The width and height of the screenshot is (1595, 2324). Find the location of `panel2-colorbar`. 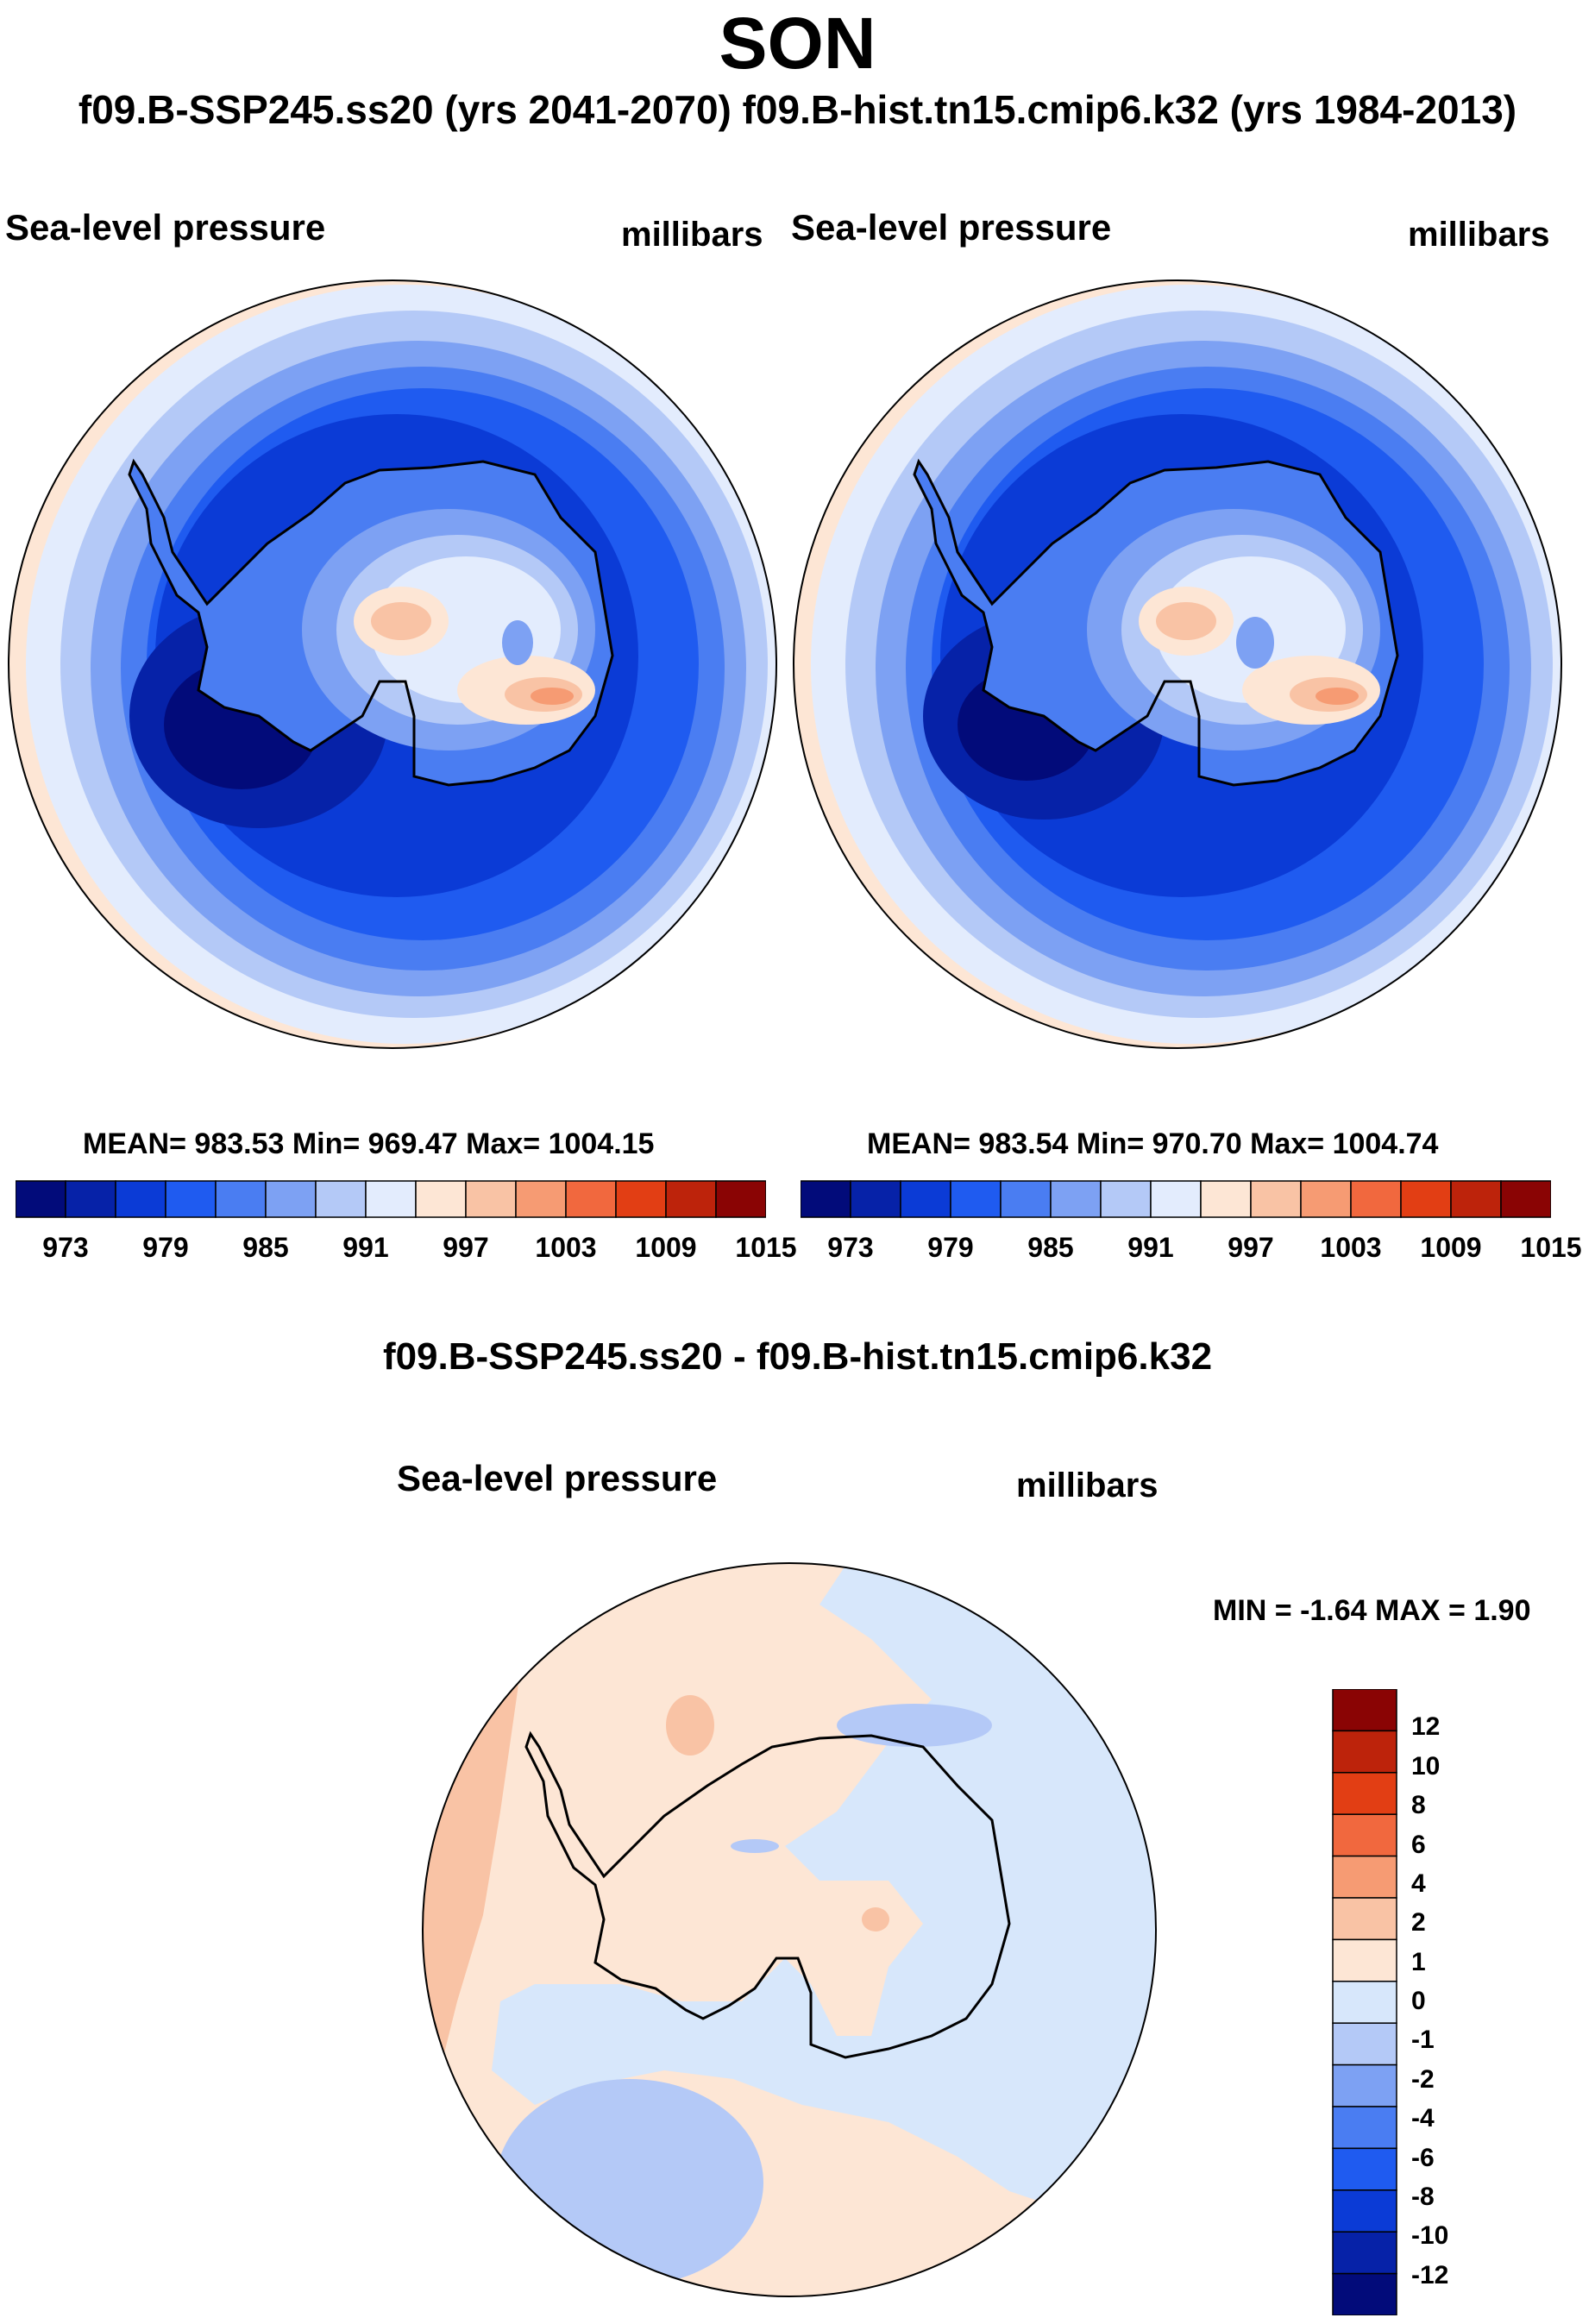

panel2-colorbar is located at coordinates (1176, 1199).